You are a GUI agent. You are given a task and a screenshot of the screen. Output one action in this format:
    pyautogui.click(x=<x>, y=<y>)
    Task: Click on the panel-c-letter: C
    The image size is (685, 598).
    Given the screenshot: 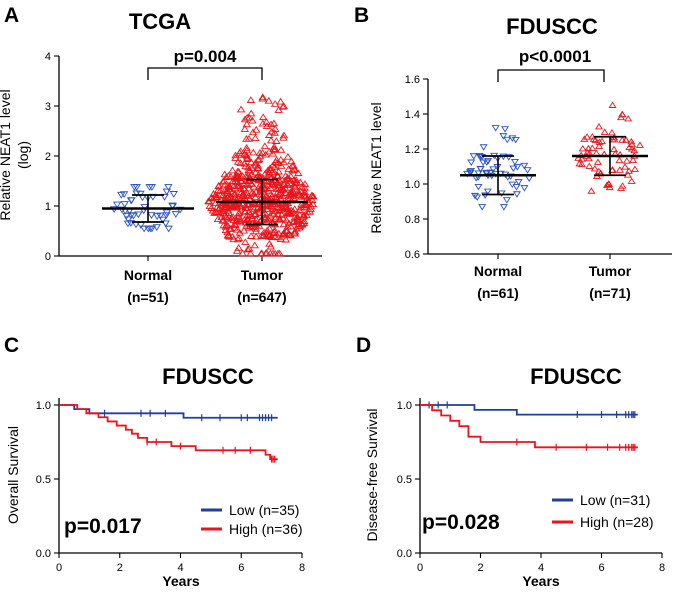 What is the action you would take?
    pyautogui.click(x=11, y=345)
    